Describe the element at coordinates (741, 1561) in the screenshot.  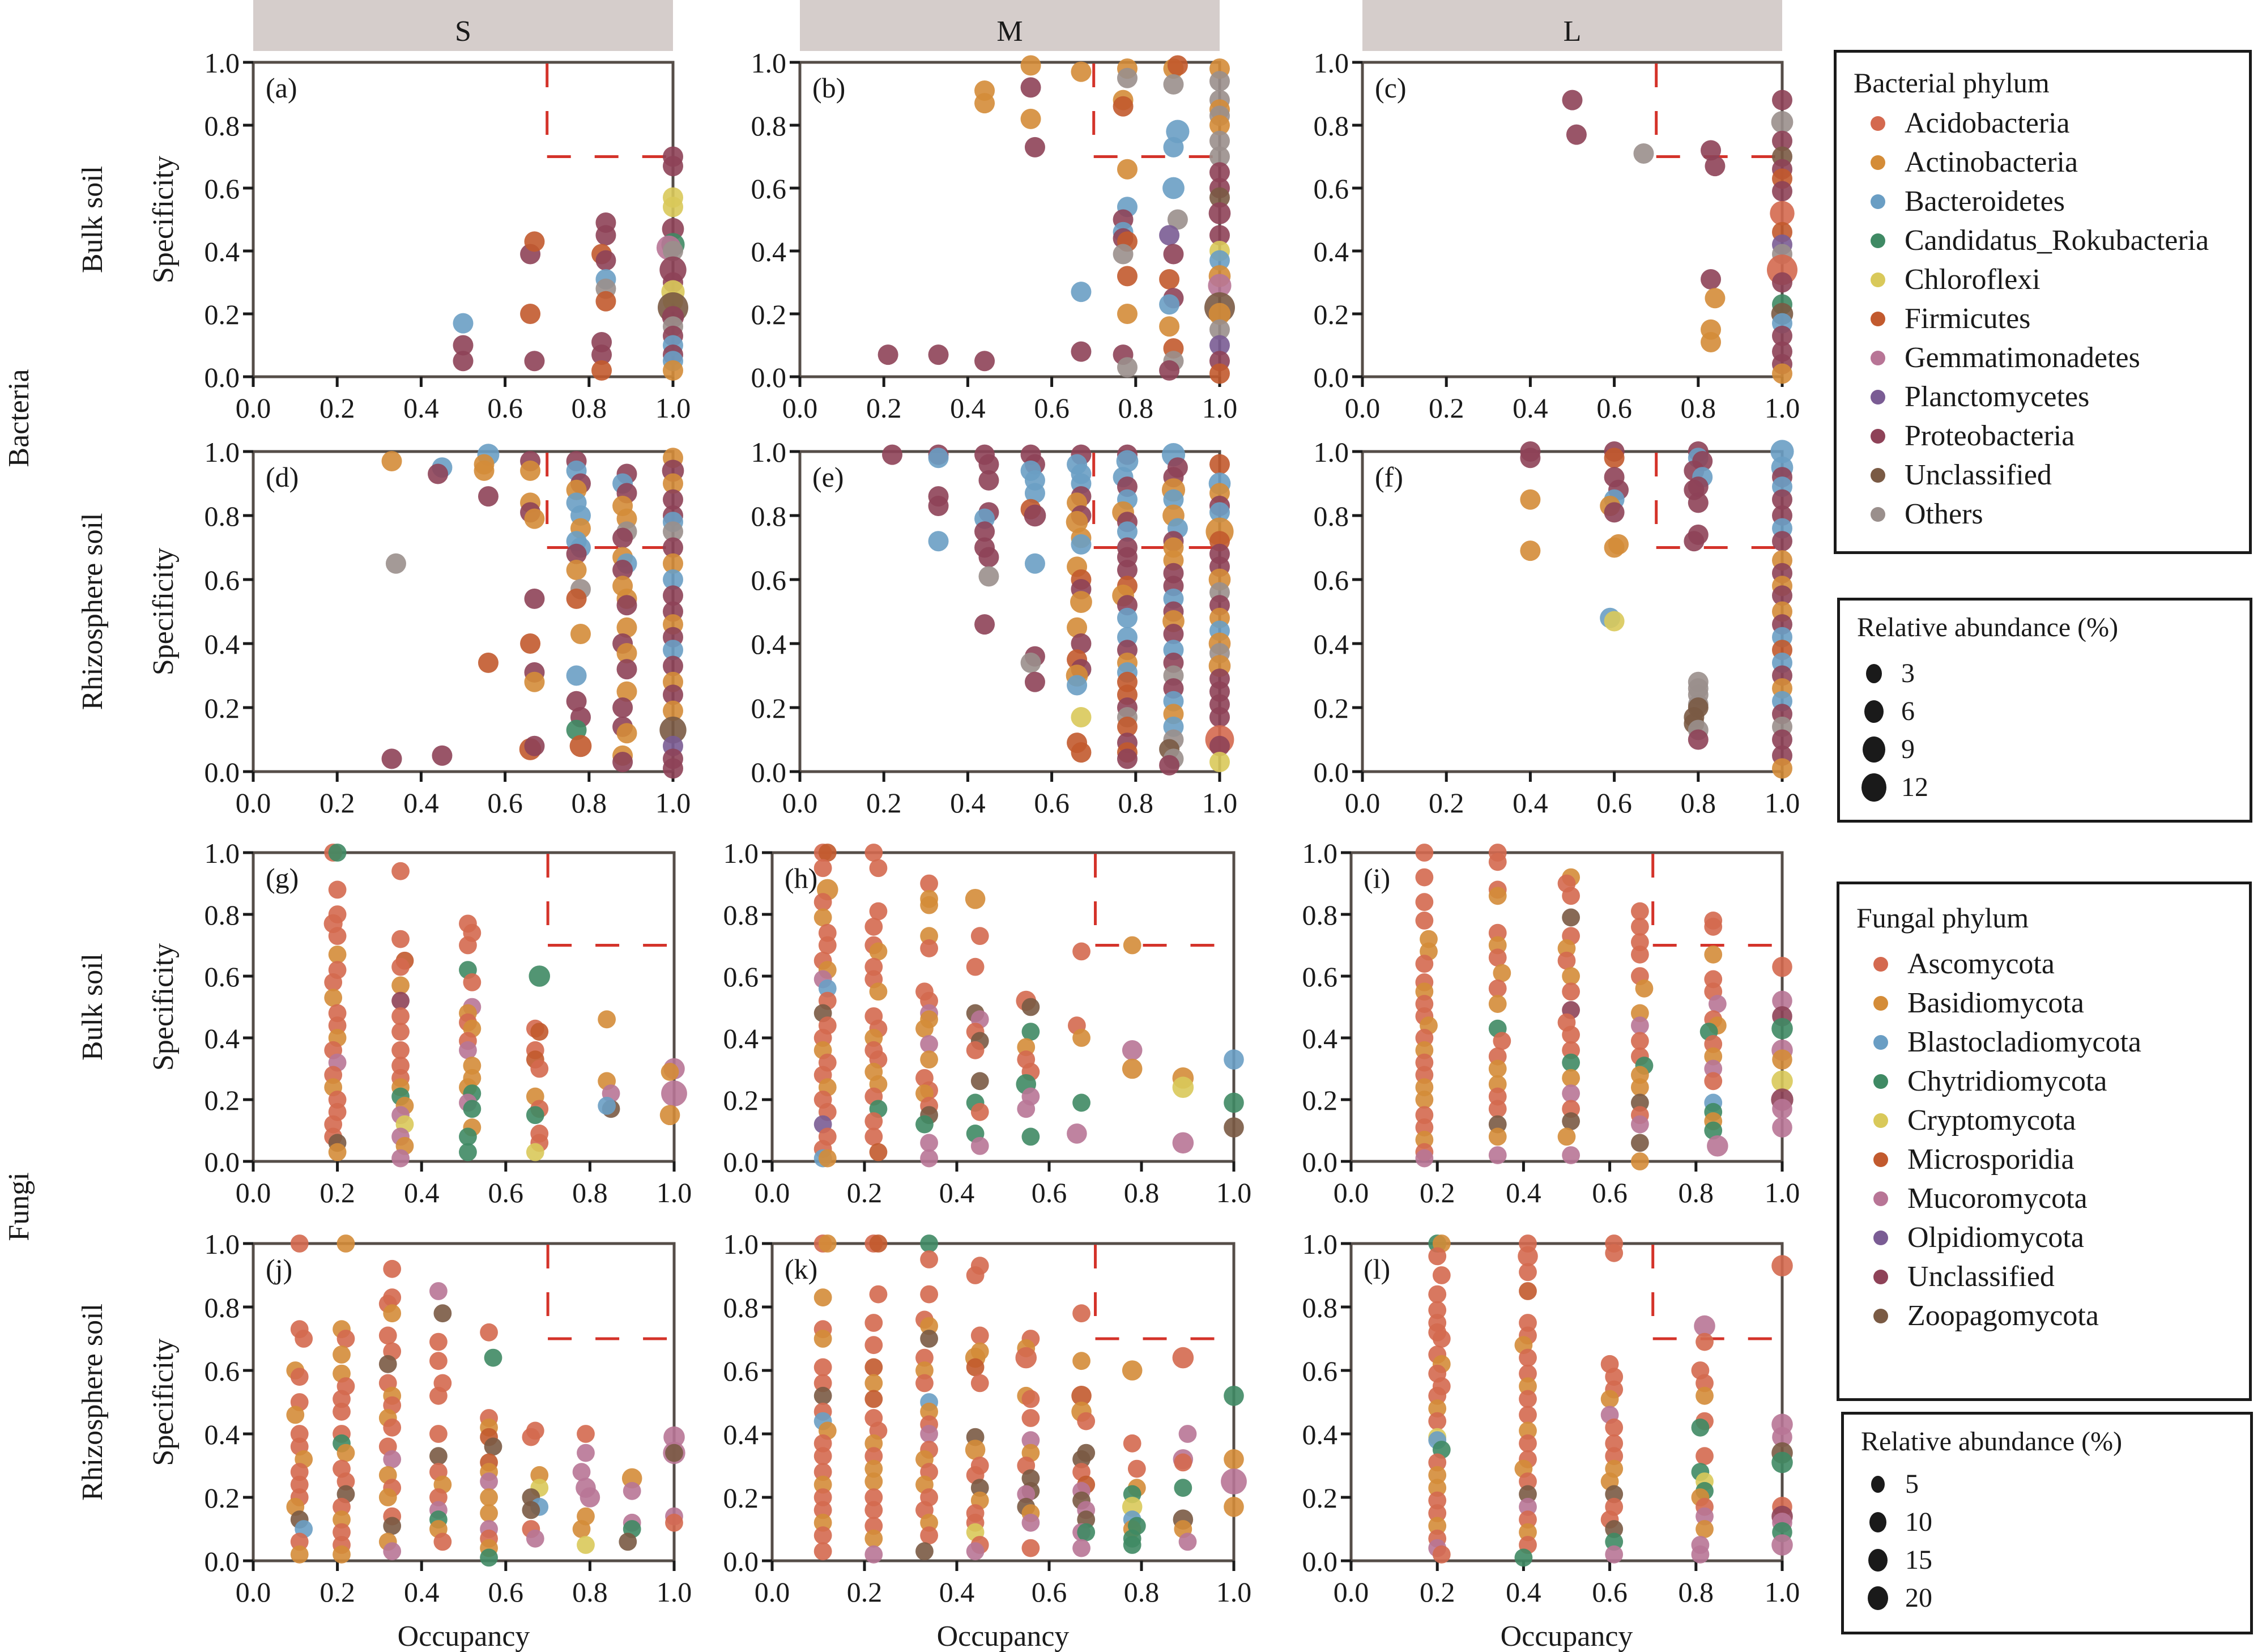
I see `y-tick-label: 0.0` at that location.